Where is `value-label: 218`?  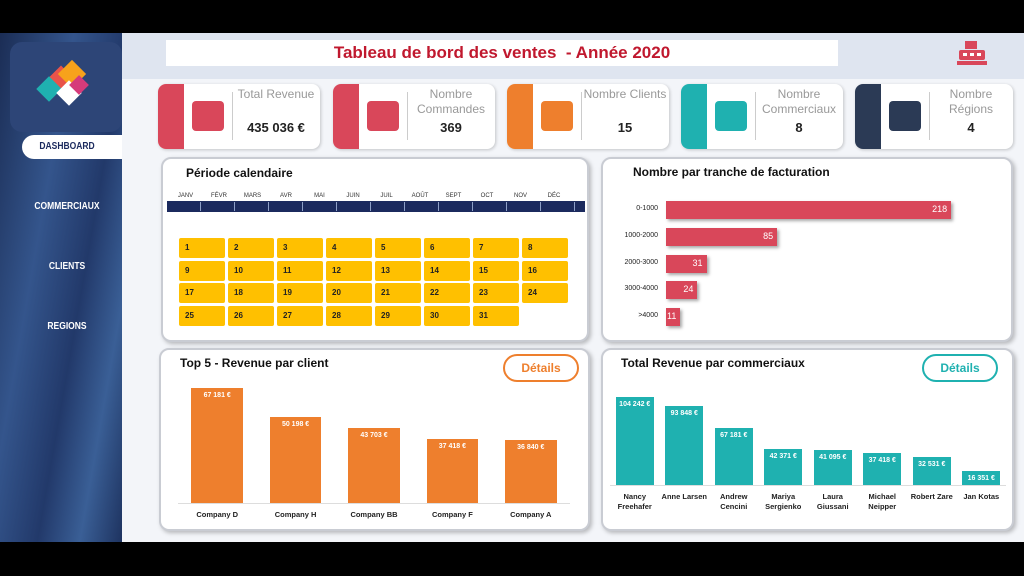
value-label: 218 is located at coordinates (940, 209).